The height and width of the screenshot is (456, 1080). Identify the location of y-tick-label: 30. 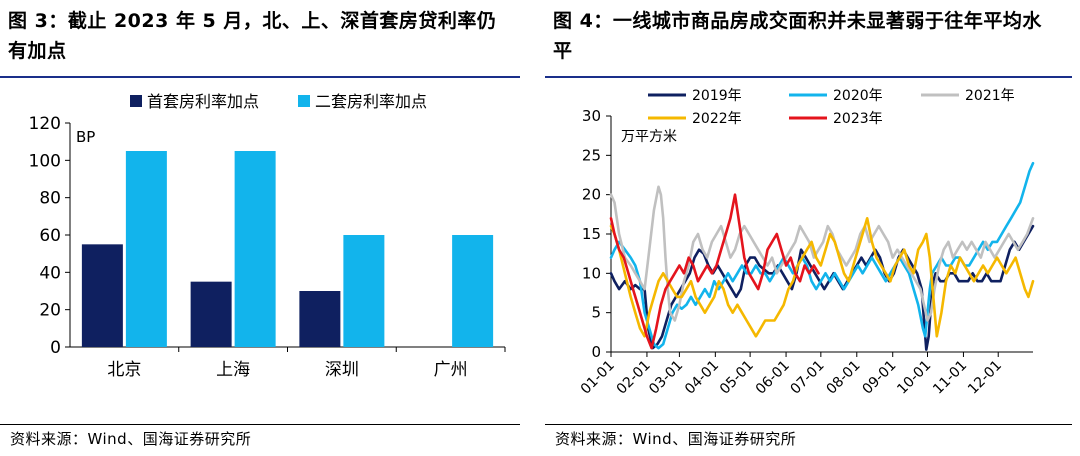
(591, 116).